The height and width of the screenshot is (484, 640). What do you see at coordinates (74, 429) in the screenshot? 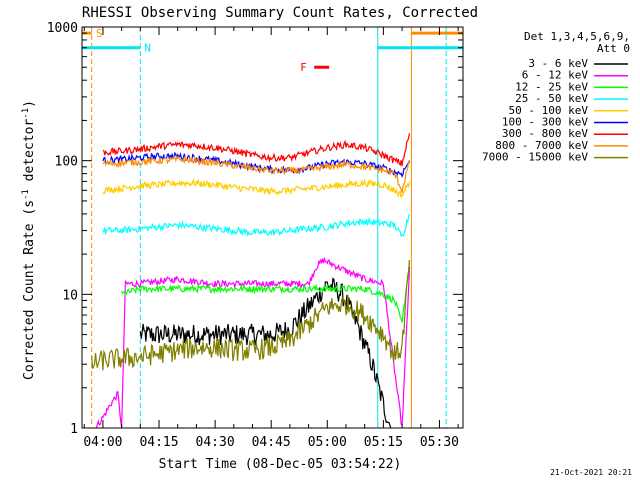
I see `y-tick-label-1: 1` at bounding box center [74, 429].